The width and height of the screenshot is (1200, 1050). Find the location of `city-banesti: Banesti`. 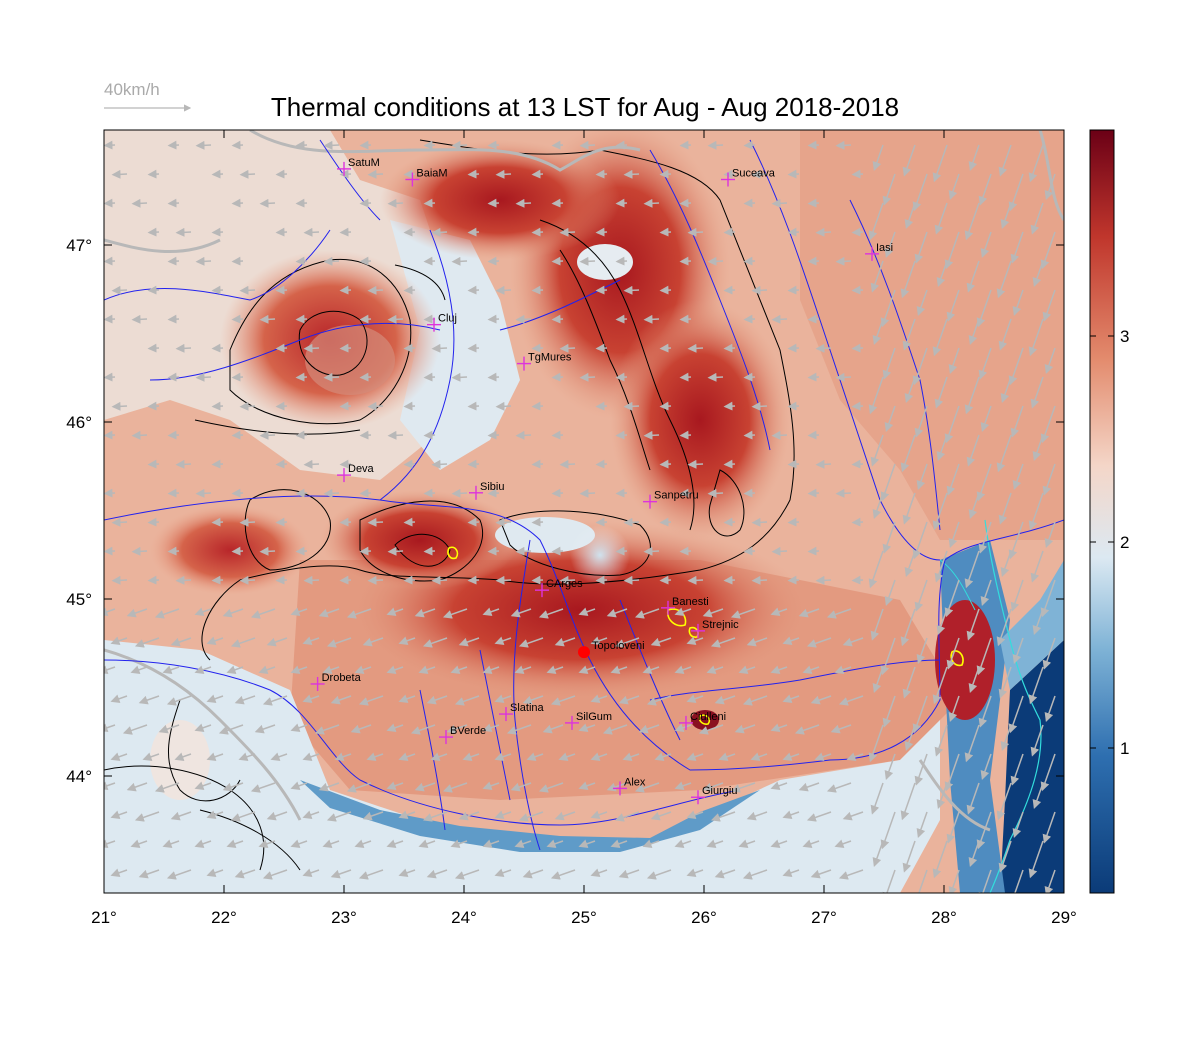

city-banesti: Banesti is located at coordinates (685, 605).